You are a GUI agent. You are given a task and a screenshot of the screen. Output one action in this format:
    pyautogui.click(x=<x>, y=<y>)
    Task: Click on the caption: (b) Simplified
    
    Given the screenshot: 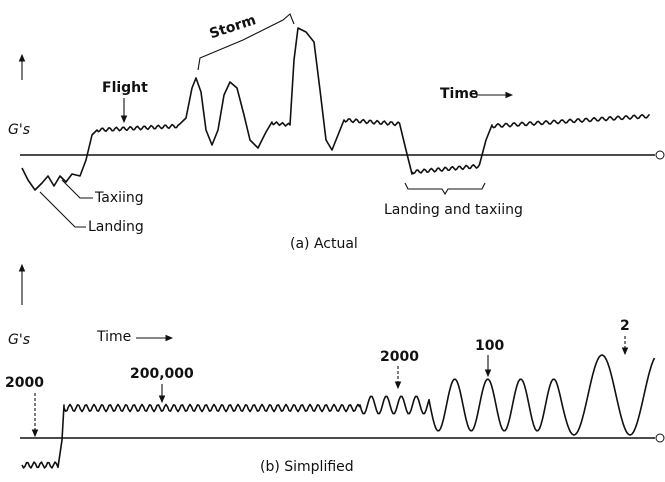 What is the action you would take?
    pyautogui.click(x=307, y=467)
    